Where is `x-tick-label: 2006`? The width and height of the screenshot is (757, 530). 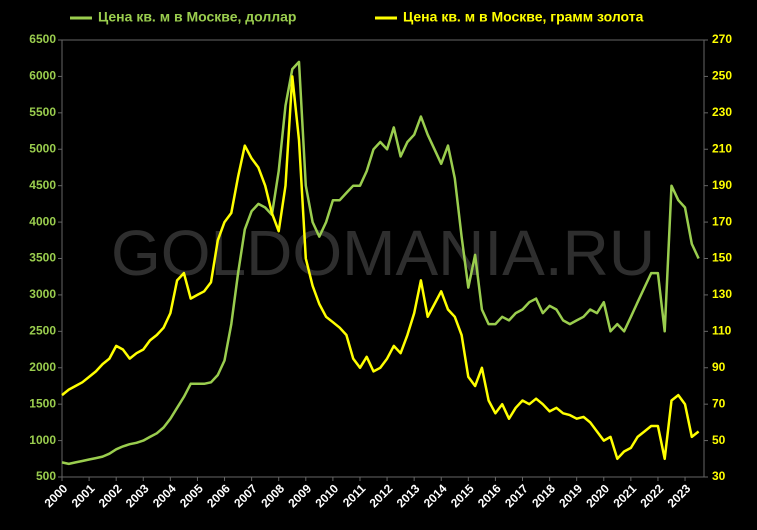
x-tick-label: 2006 is located at coordinates (218, 495).